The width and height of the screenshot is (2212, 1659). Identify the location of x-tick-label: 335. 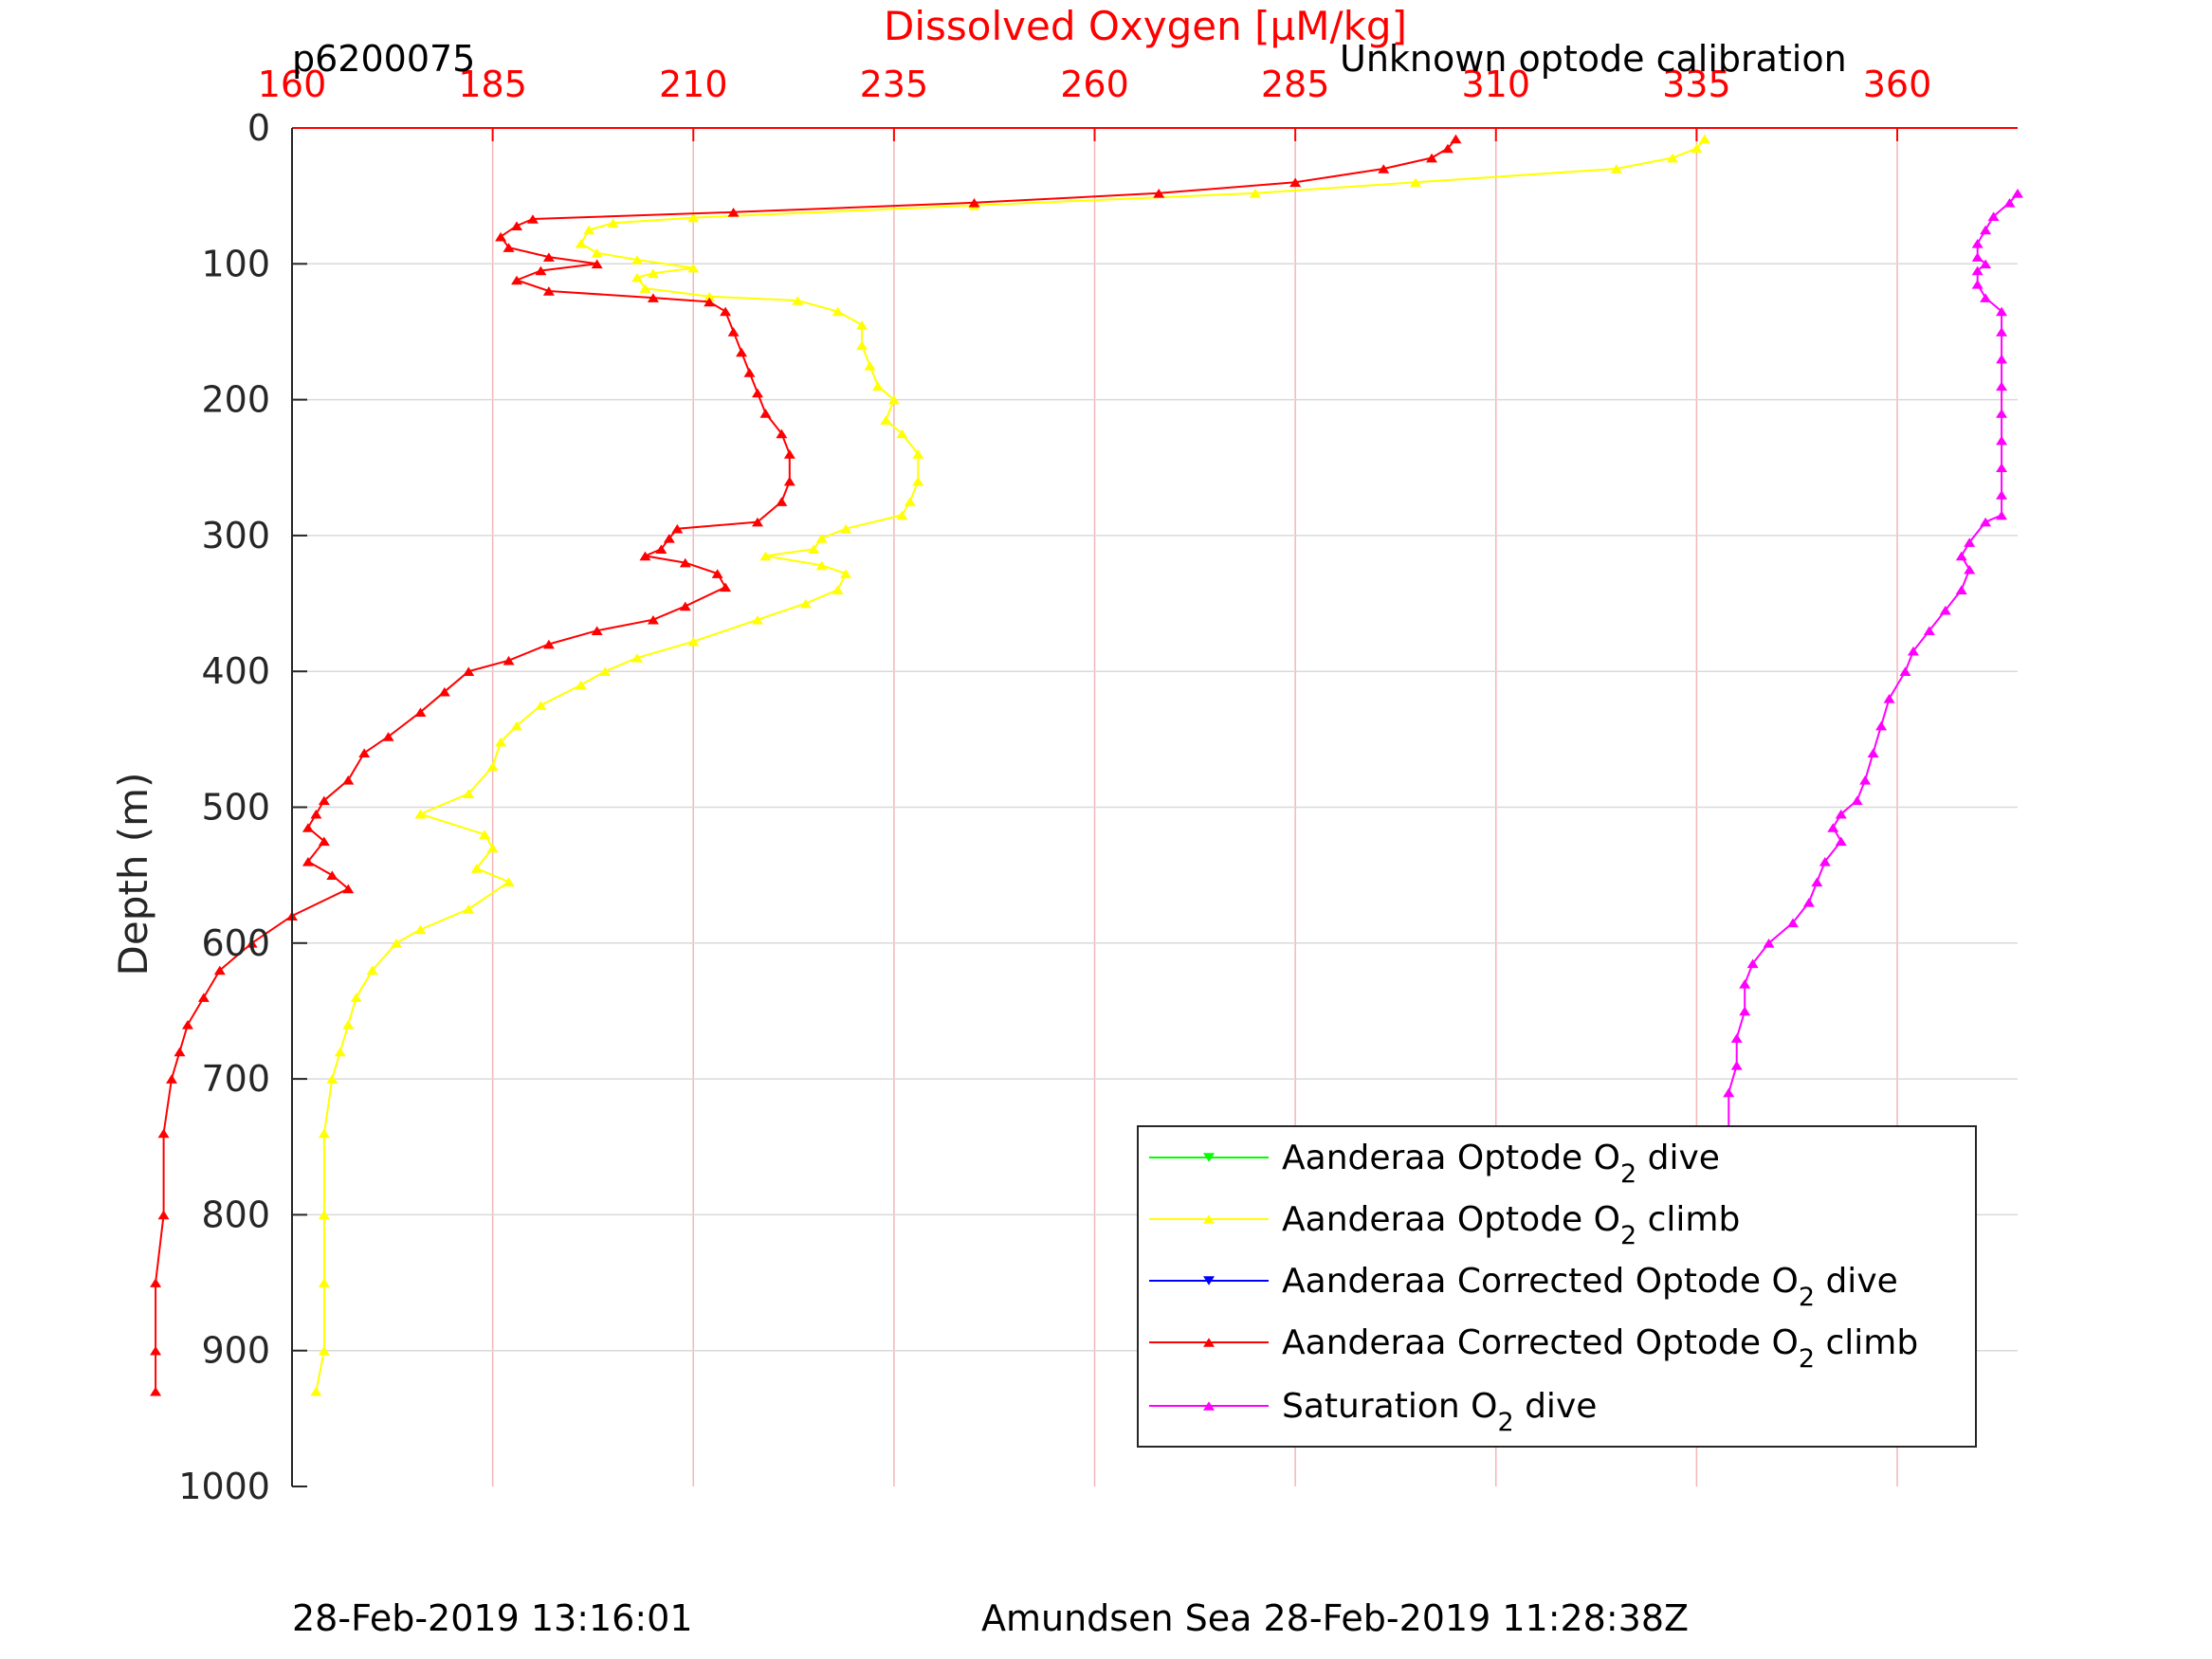
(1696, 84).